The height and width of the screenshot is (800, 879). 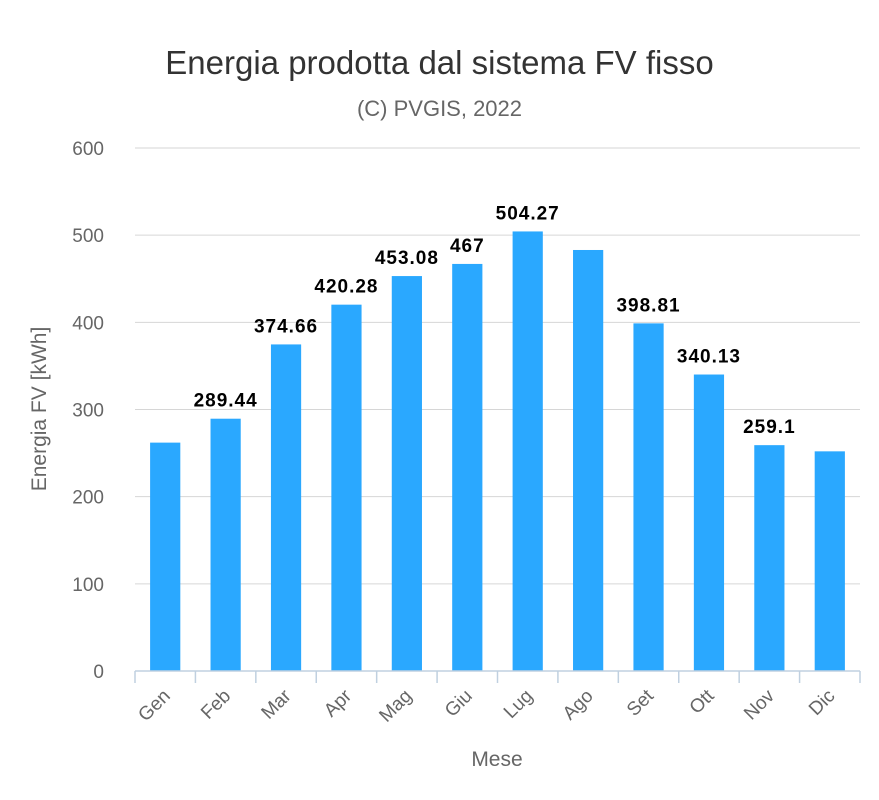 What do you see at coordinates (407, 258) in the screenshot?
I see `data-label: 453.08` at bounding box center [407, 258].